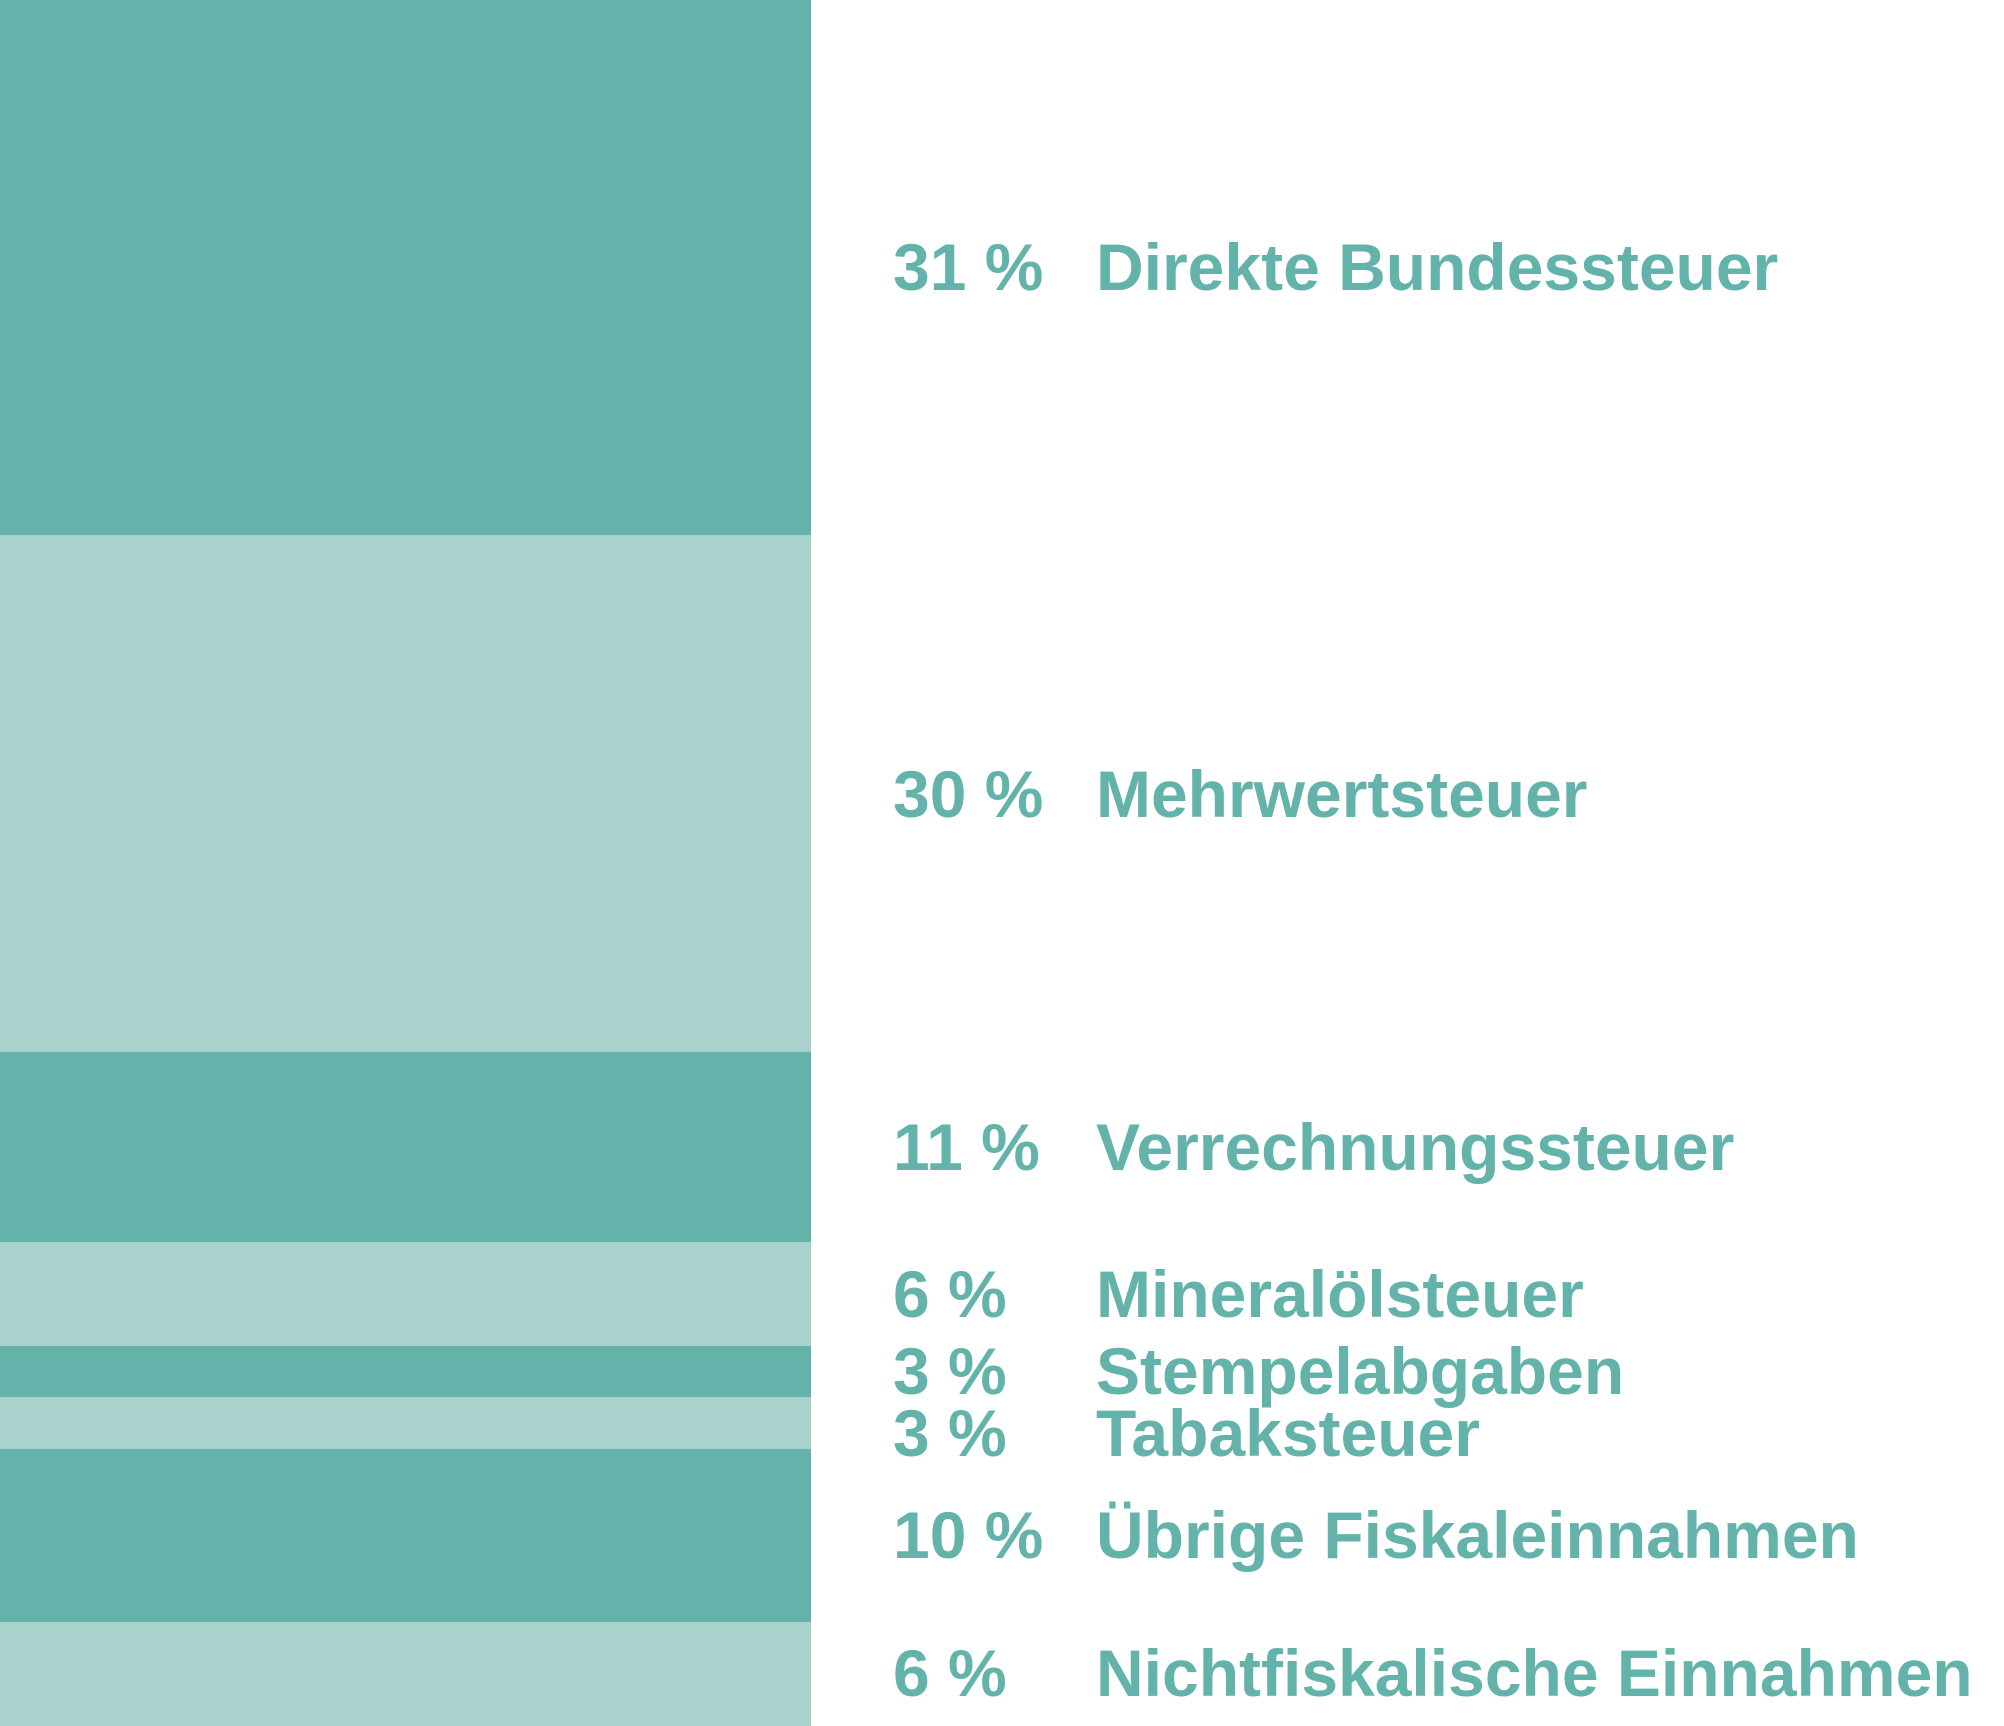 This screenshot has width=2004, height=1726. What do you see at coordinates (968, 267) in the screenshot?
I see `segment-value-label: 31 %` at bounding box center [968, 267].